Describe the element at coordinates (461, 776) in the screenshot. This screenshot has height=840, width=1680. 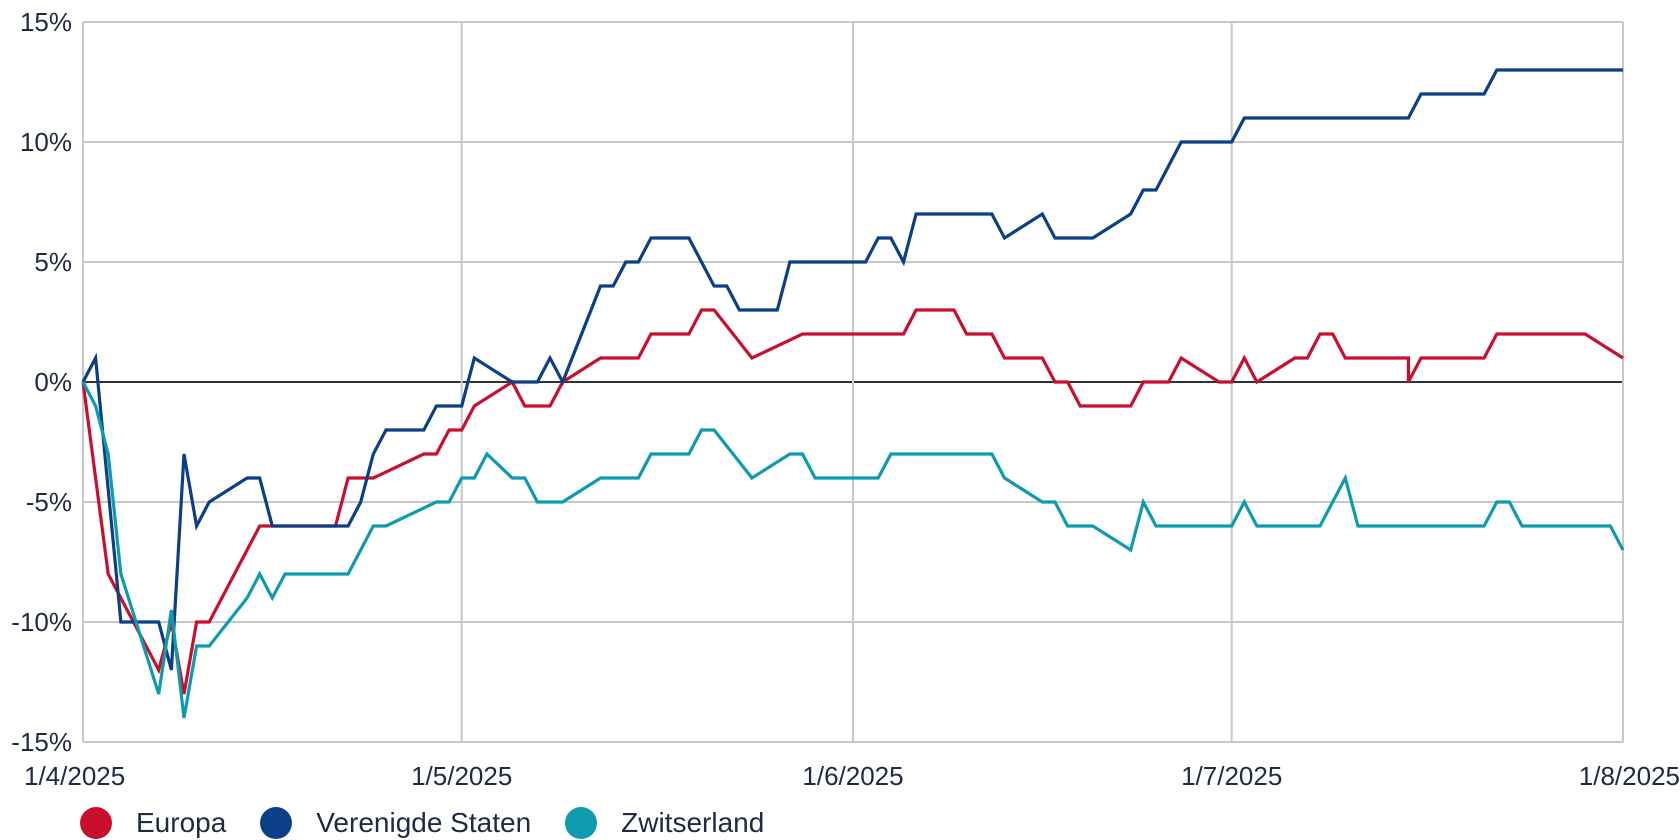
I see `x-tick-label: 1/5/2025` at that location.